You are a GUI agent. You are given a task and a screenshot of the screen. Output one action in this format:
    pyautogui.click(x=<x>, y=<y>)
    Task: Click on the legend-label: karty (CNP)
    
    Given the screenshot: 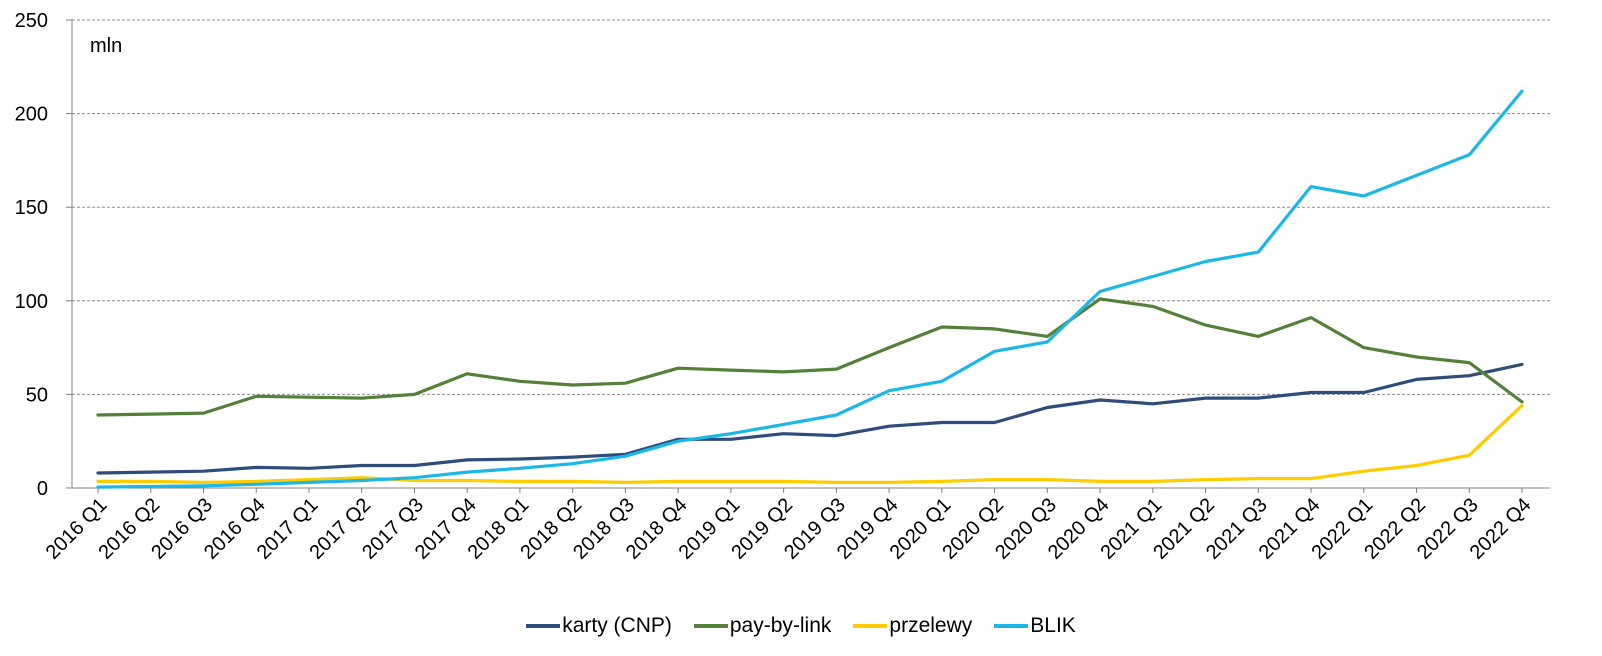 What is the action you would take?
    pyautogui.click(x=617, y=625)
    